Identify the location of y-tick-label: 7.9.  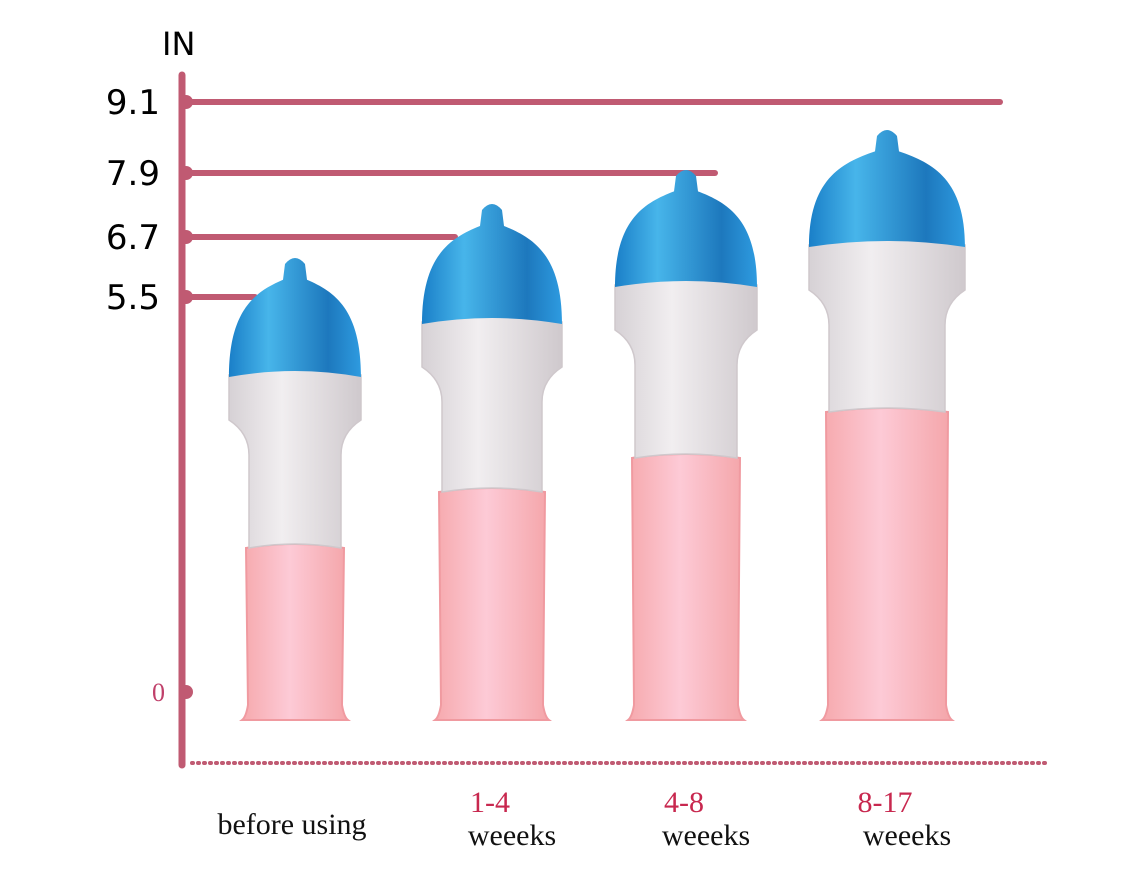
(133, 174).